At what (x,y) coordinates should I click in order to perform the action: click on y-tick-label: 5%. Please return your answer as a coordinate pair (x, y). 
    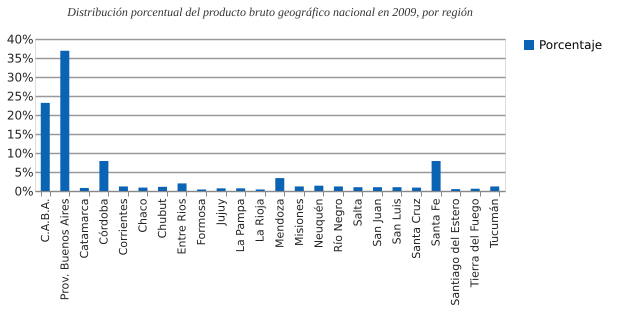
    Looking at the image, I should click on (24, 173).